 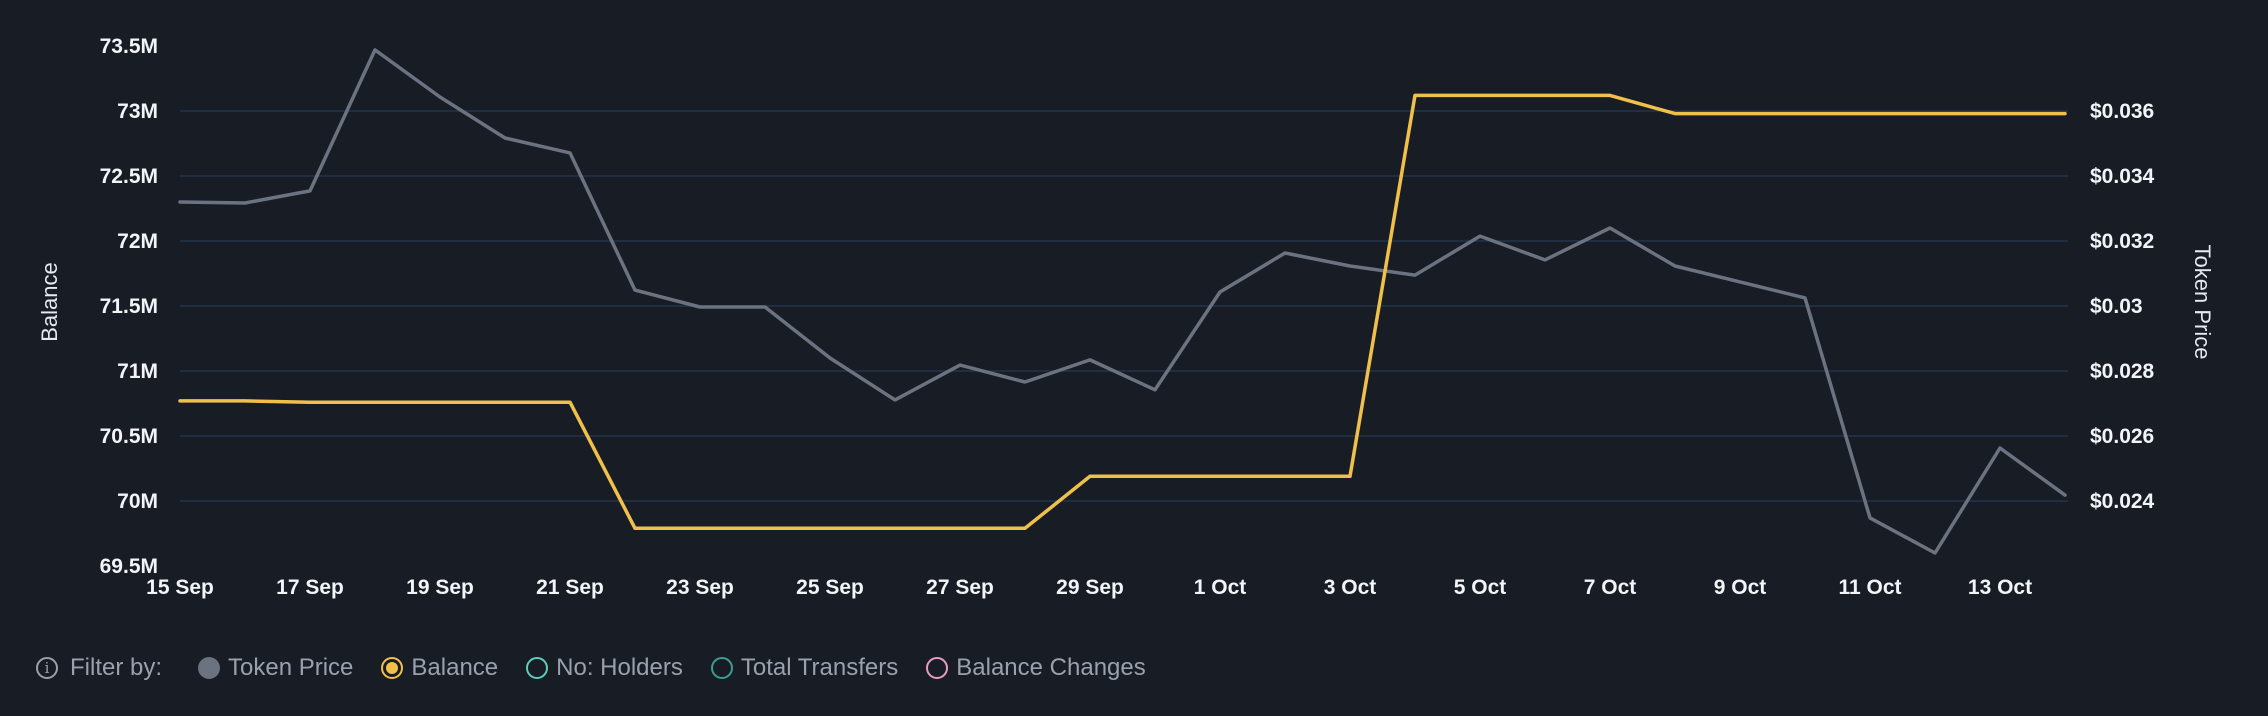 I want to click on radio-selected-icon, so click(x=392, y=668).